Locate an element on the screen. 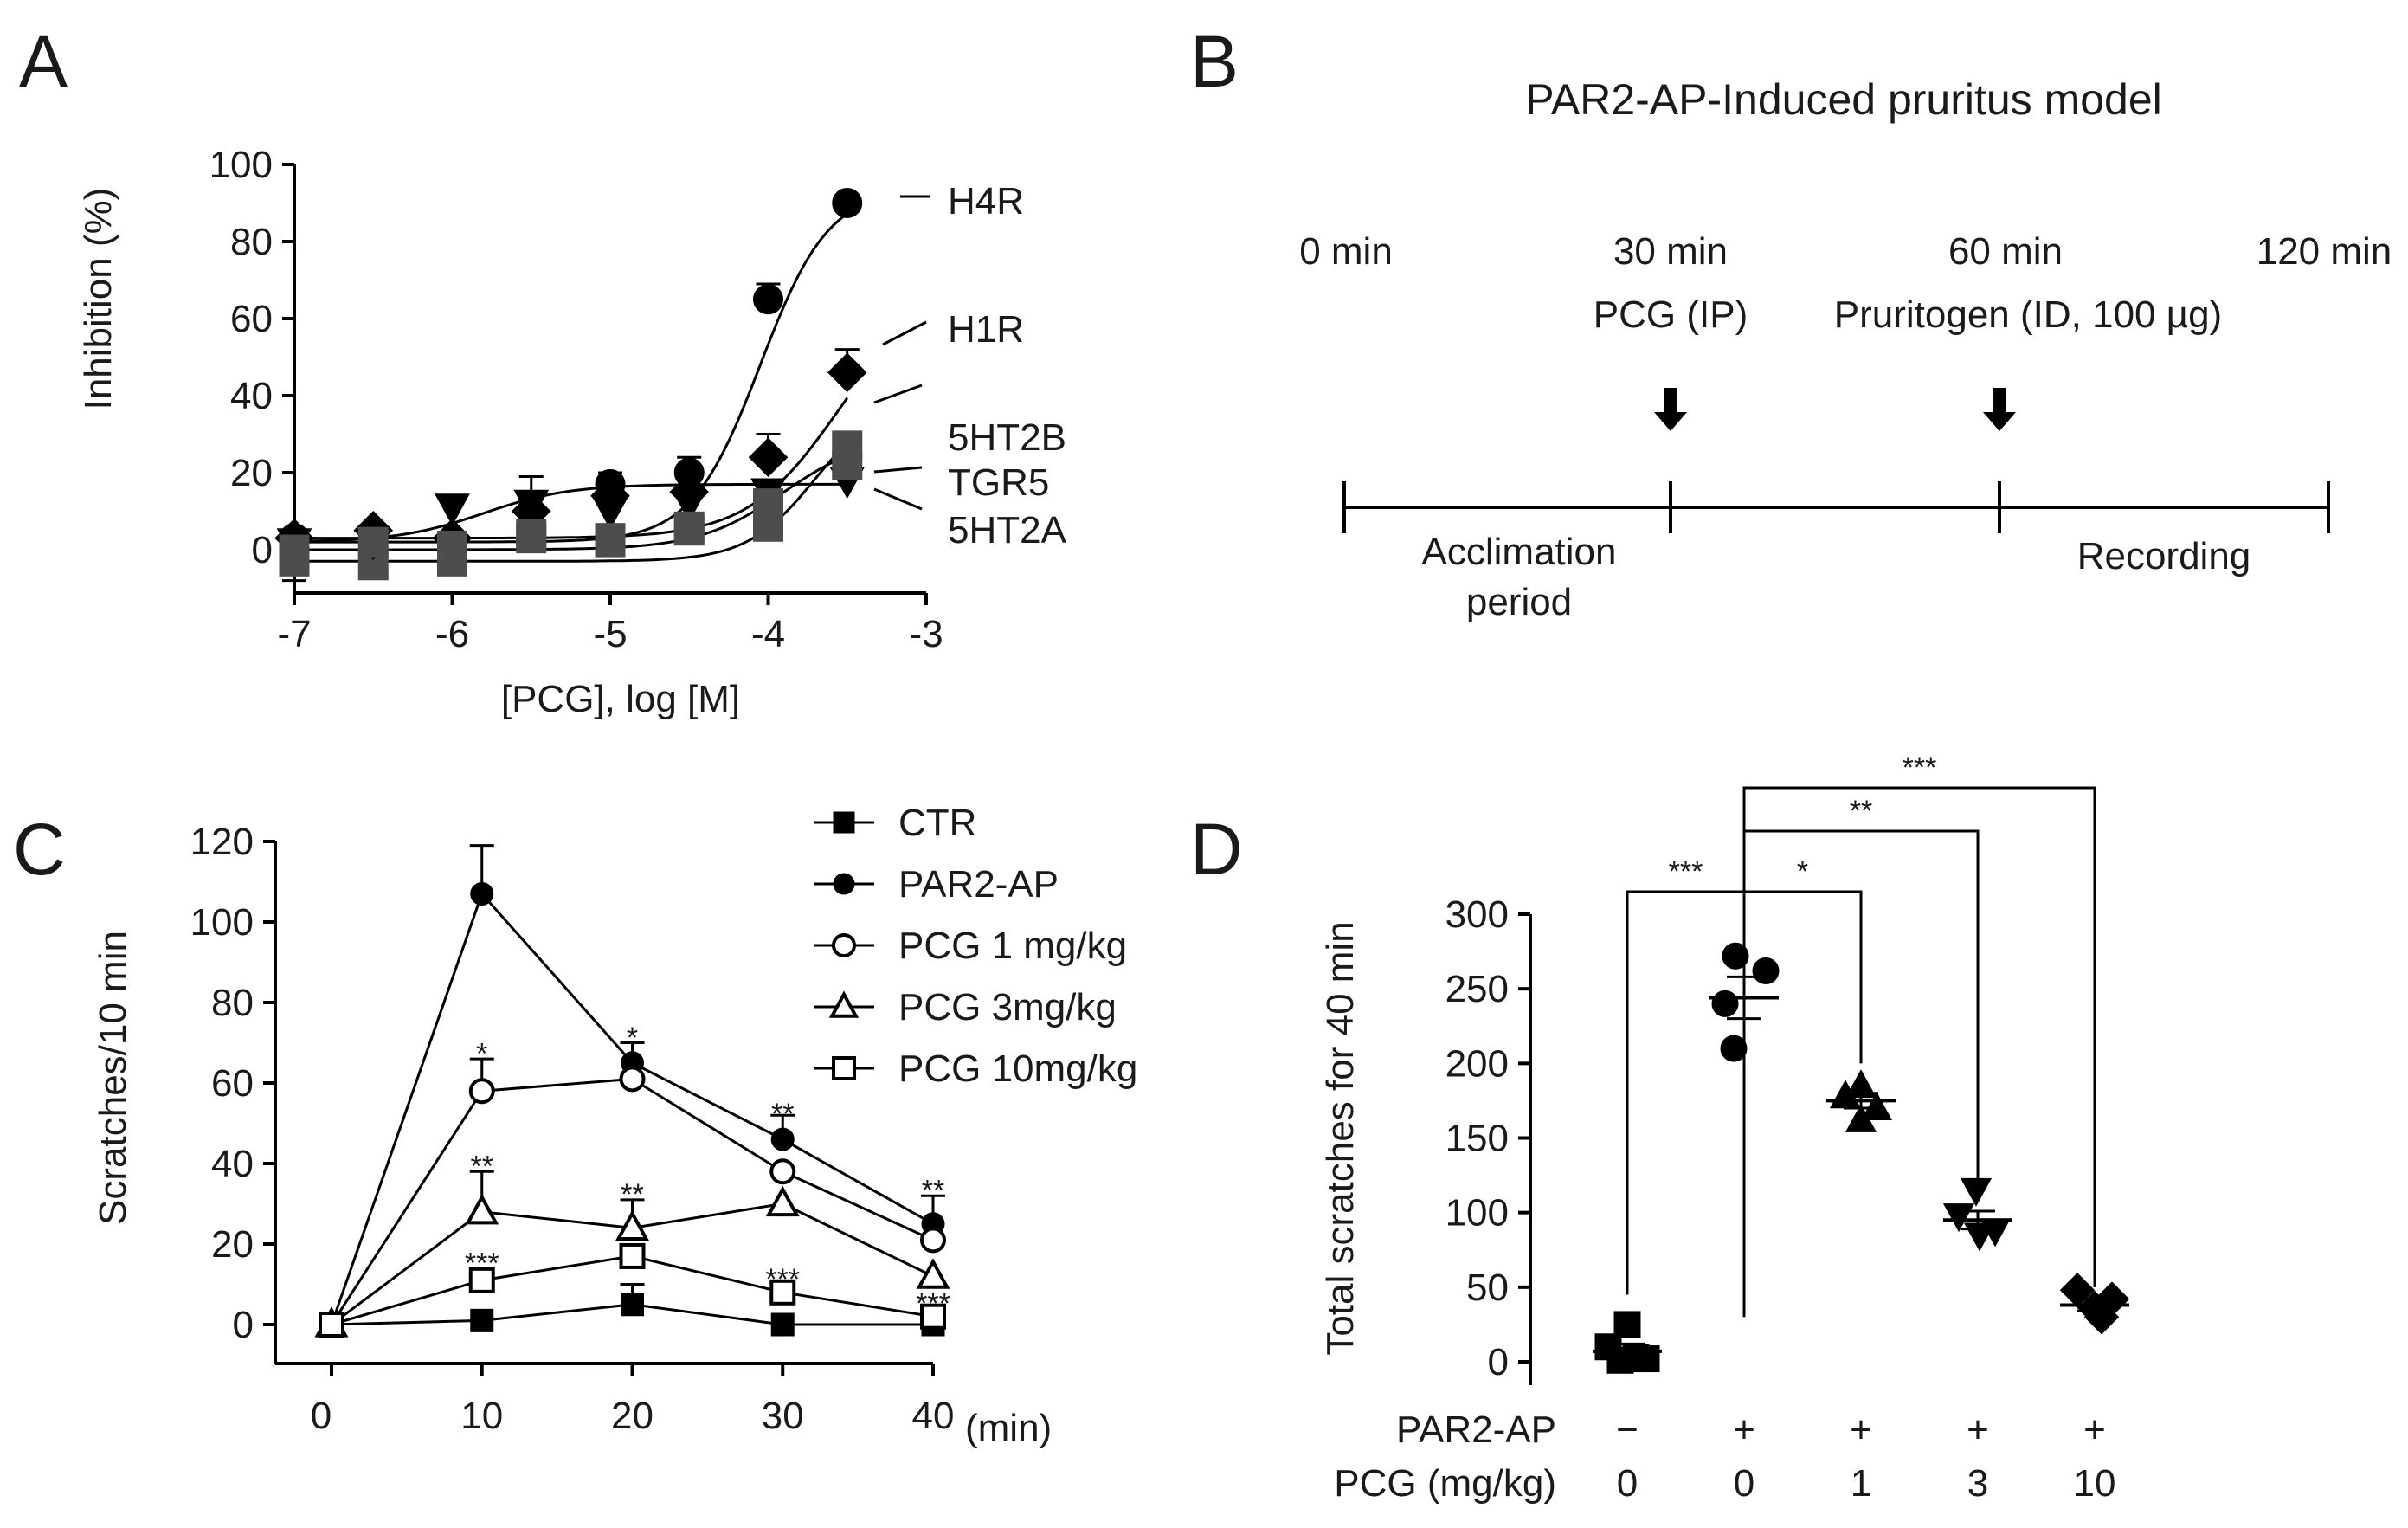 This screenshot has height=1528, width=2408. row-label-par2: PAR2-AP is located at coordinates (1476, 1430).